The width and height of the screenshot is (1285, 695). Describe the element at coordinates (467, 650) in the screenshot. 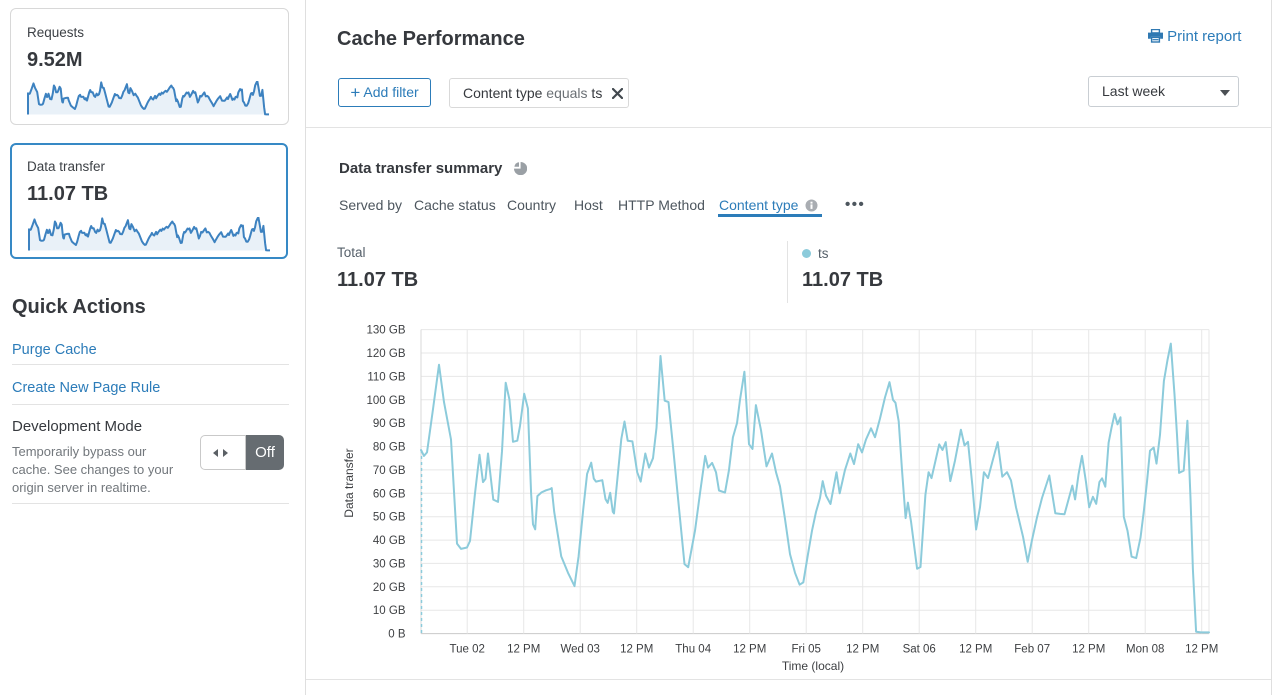

I see `svg-text: Tue 02` at that location.